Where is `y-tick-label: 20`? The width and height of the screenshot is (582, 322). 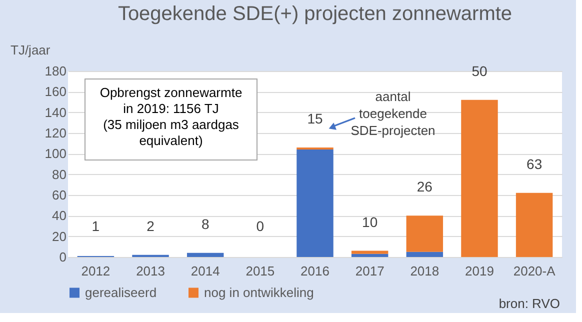
y-tick-label: 20 is located at coordinates (59, 236).